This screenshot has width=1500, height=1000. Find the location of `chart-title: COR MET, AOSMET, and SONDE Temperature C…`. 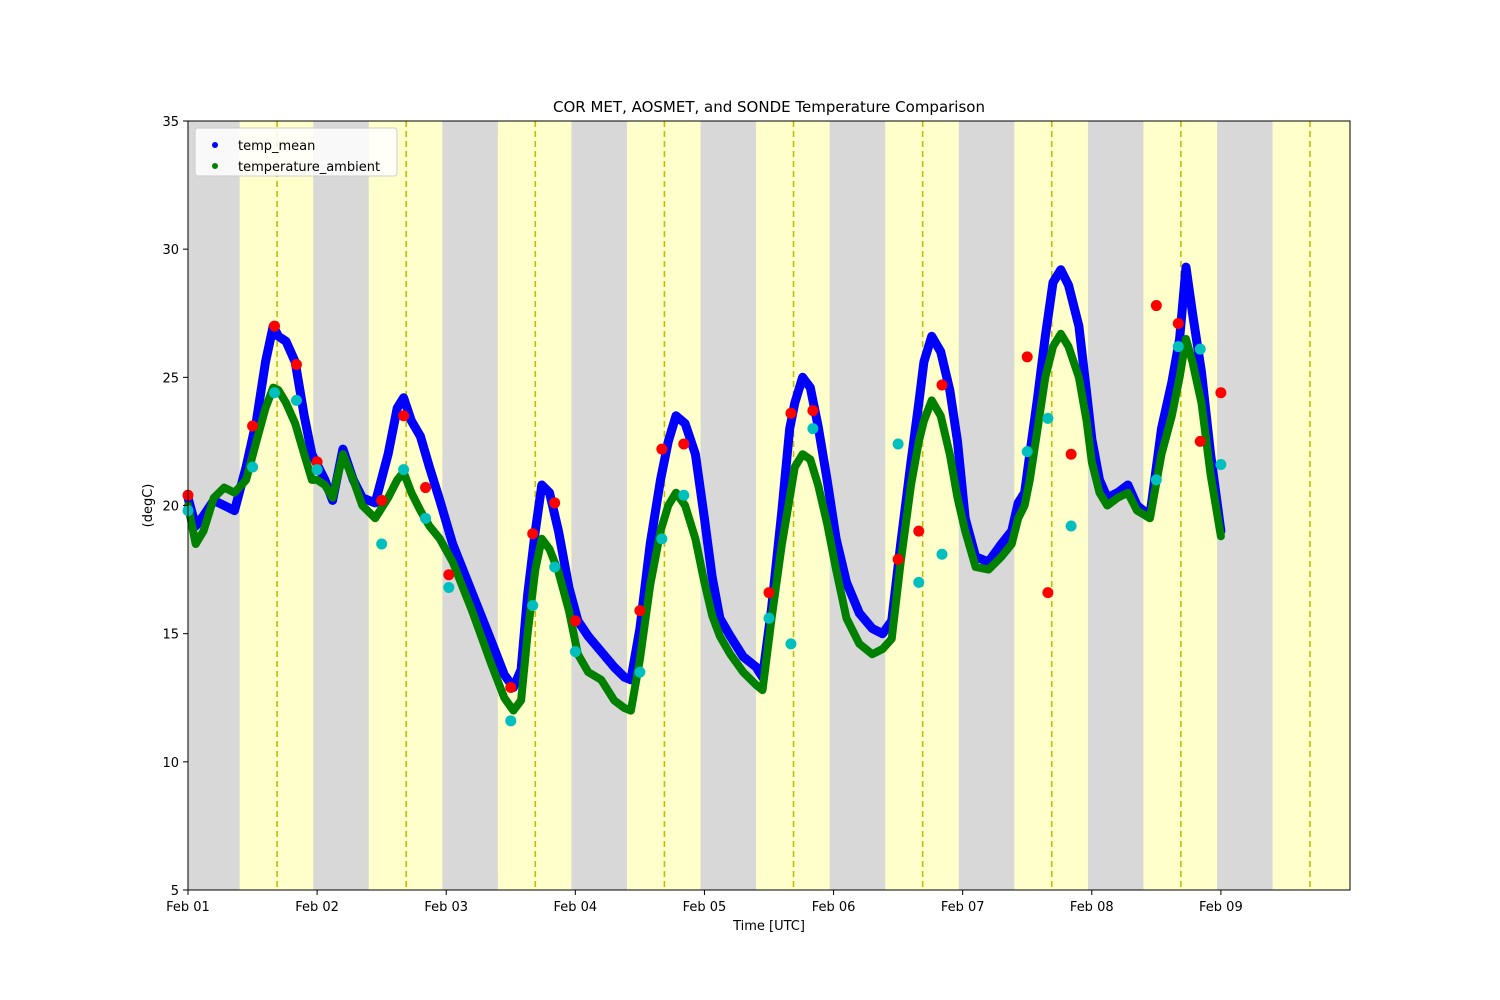

chart-title: COR MET, AOSMET, and SONDE Temperature C… is located at coordinates (769, 107).